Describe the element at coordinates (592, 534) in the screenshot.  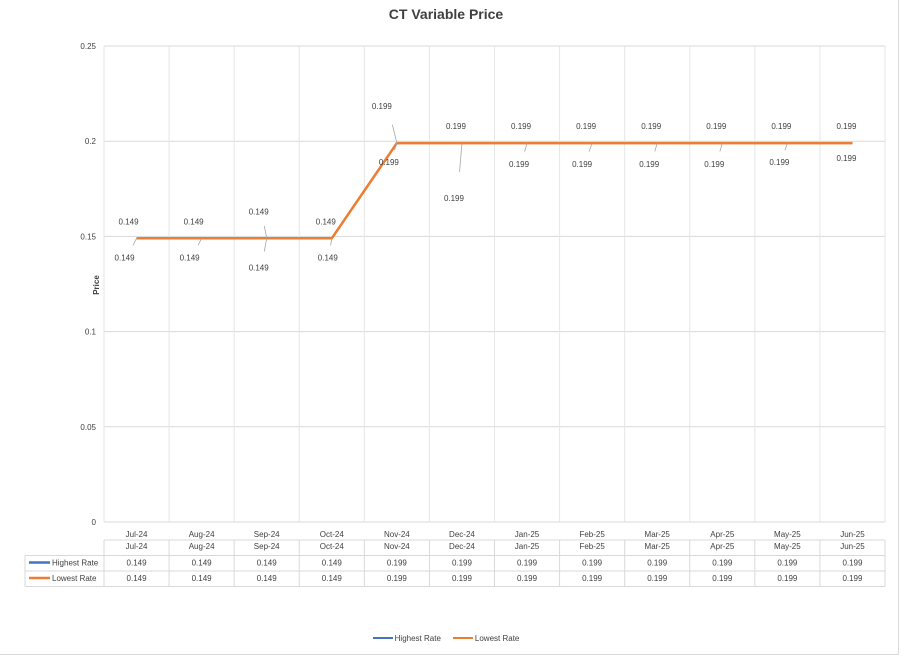
I see `x-tick-label: Feb-25` at that location.